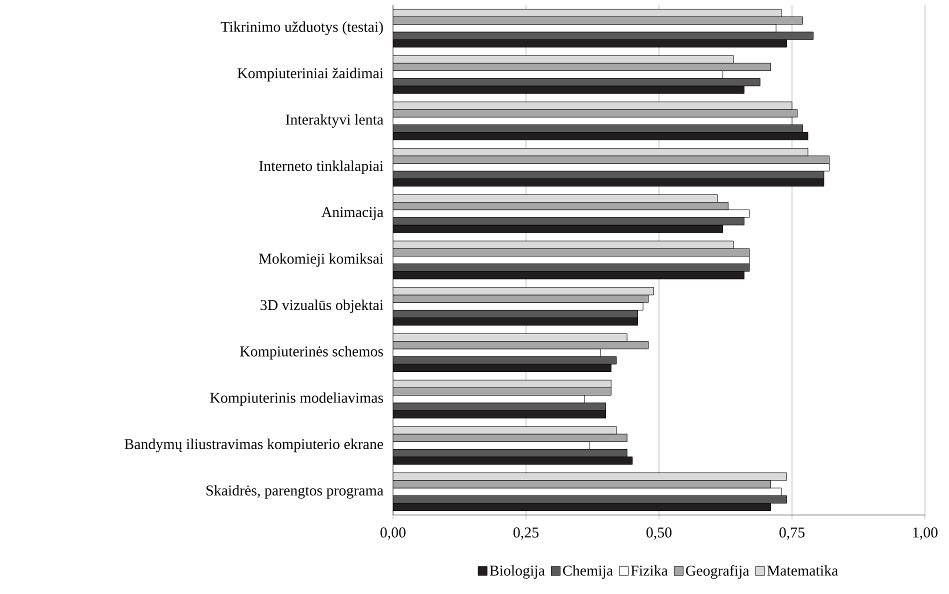 This screenshot has height=594, width=949. I want to click on legend-label: Biologija, so click(517, 572).